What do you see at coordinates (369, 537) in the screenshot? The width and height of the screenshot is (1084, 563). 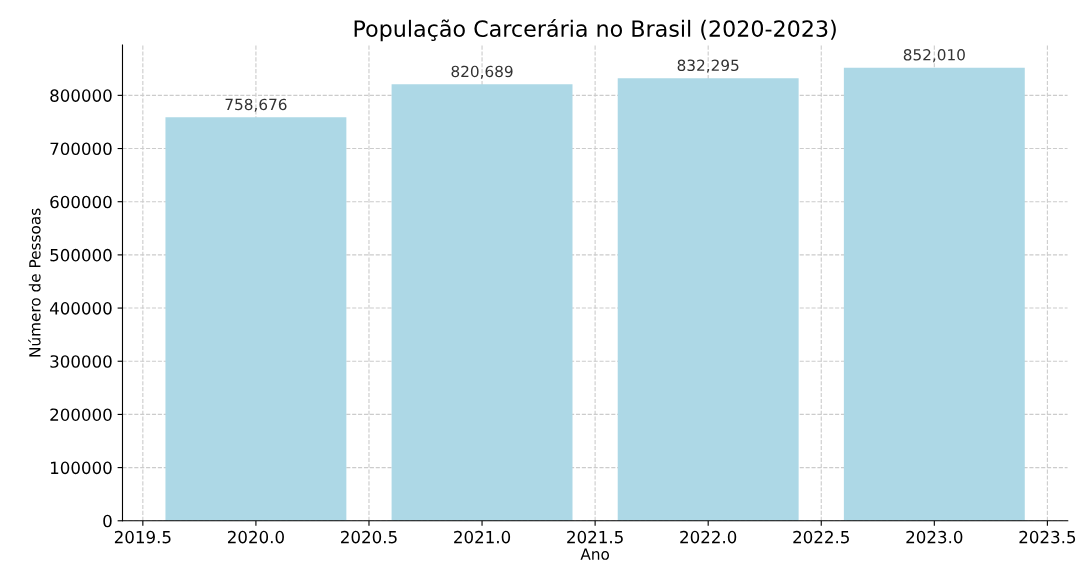 I see `x-tick-label: 2020.5` at bounding box center [369, 537].